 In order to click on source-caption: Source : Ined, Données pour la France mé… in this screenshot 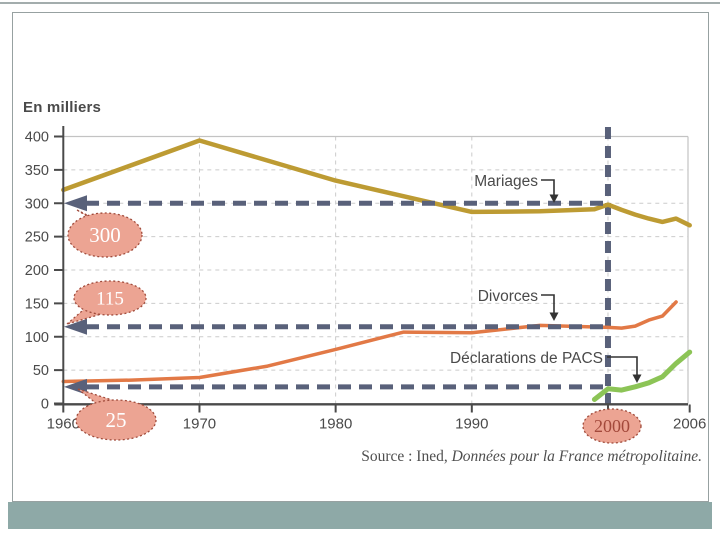, I will do `click(531, 457)`.